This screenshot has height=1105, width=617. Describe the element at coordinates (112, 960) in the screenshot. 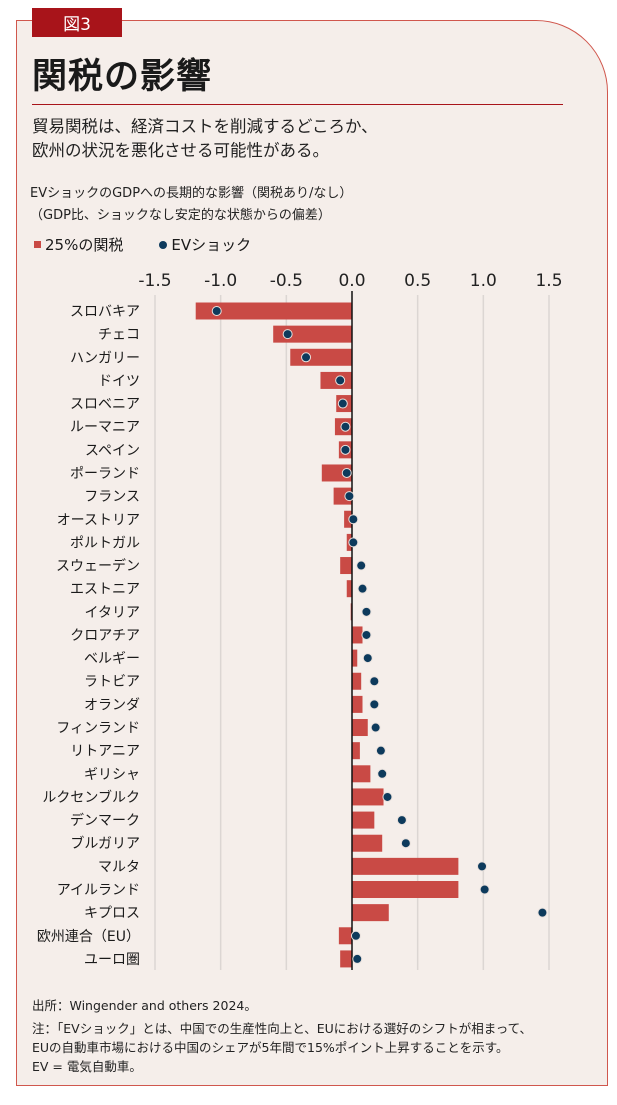

I see `category-label: ユーロ圏` at that location.